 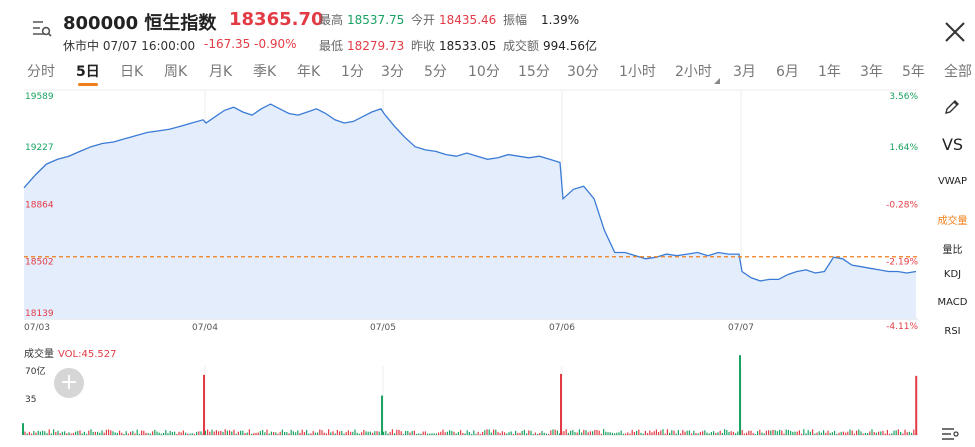 What do you see at coordinates (717, 81) in the screenshot?
I see `dropdown-corner-icon` at bounding box center [717, 81].